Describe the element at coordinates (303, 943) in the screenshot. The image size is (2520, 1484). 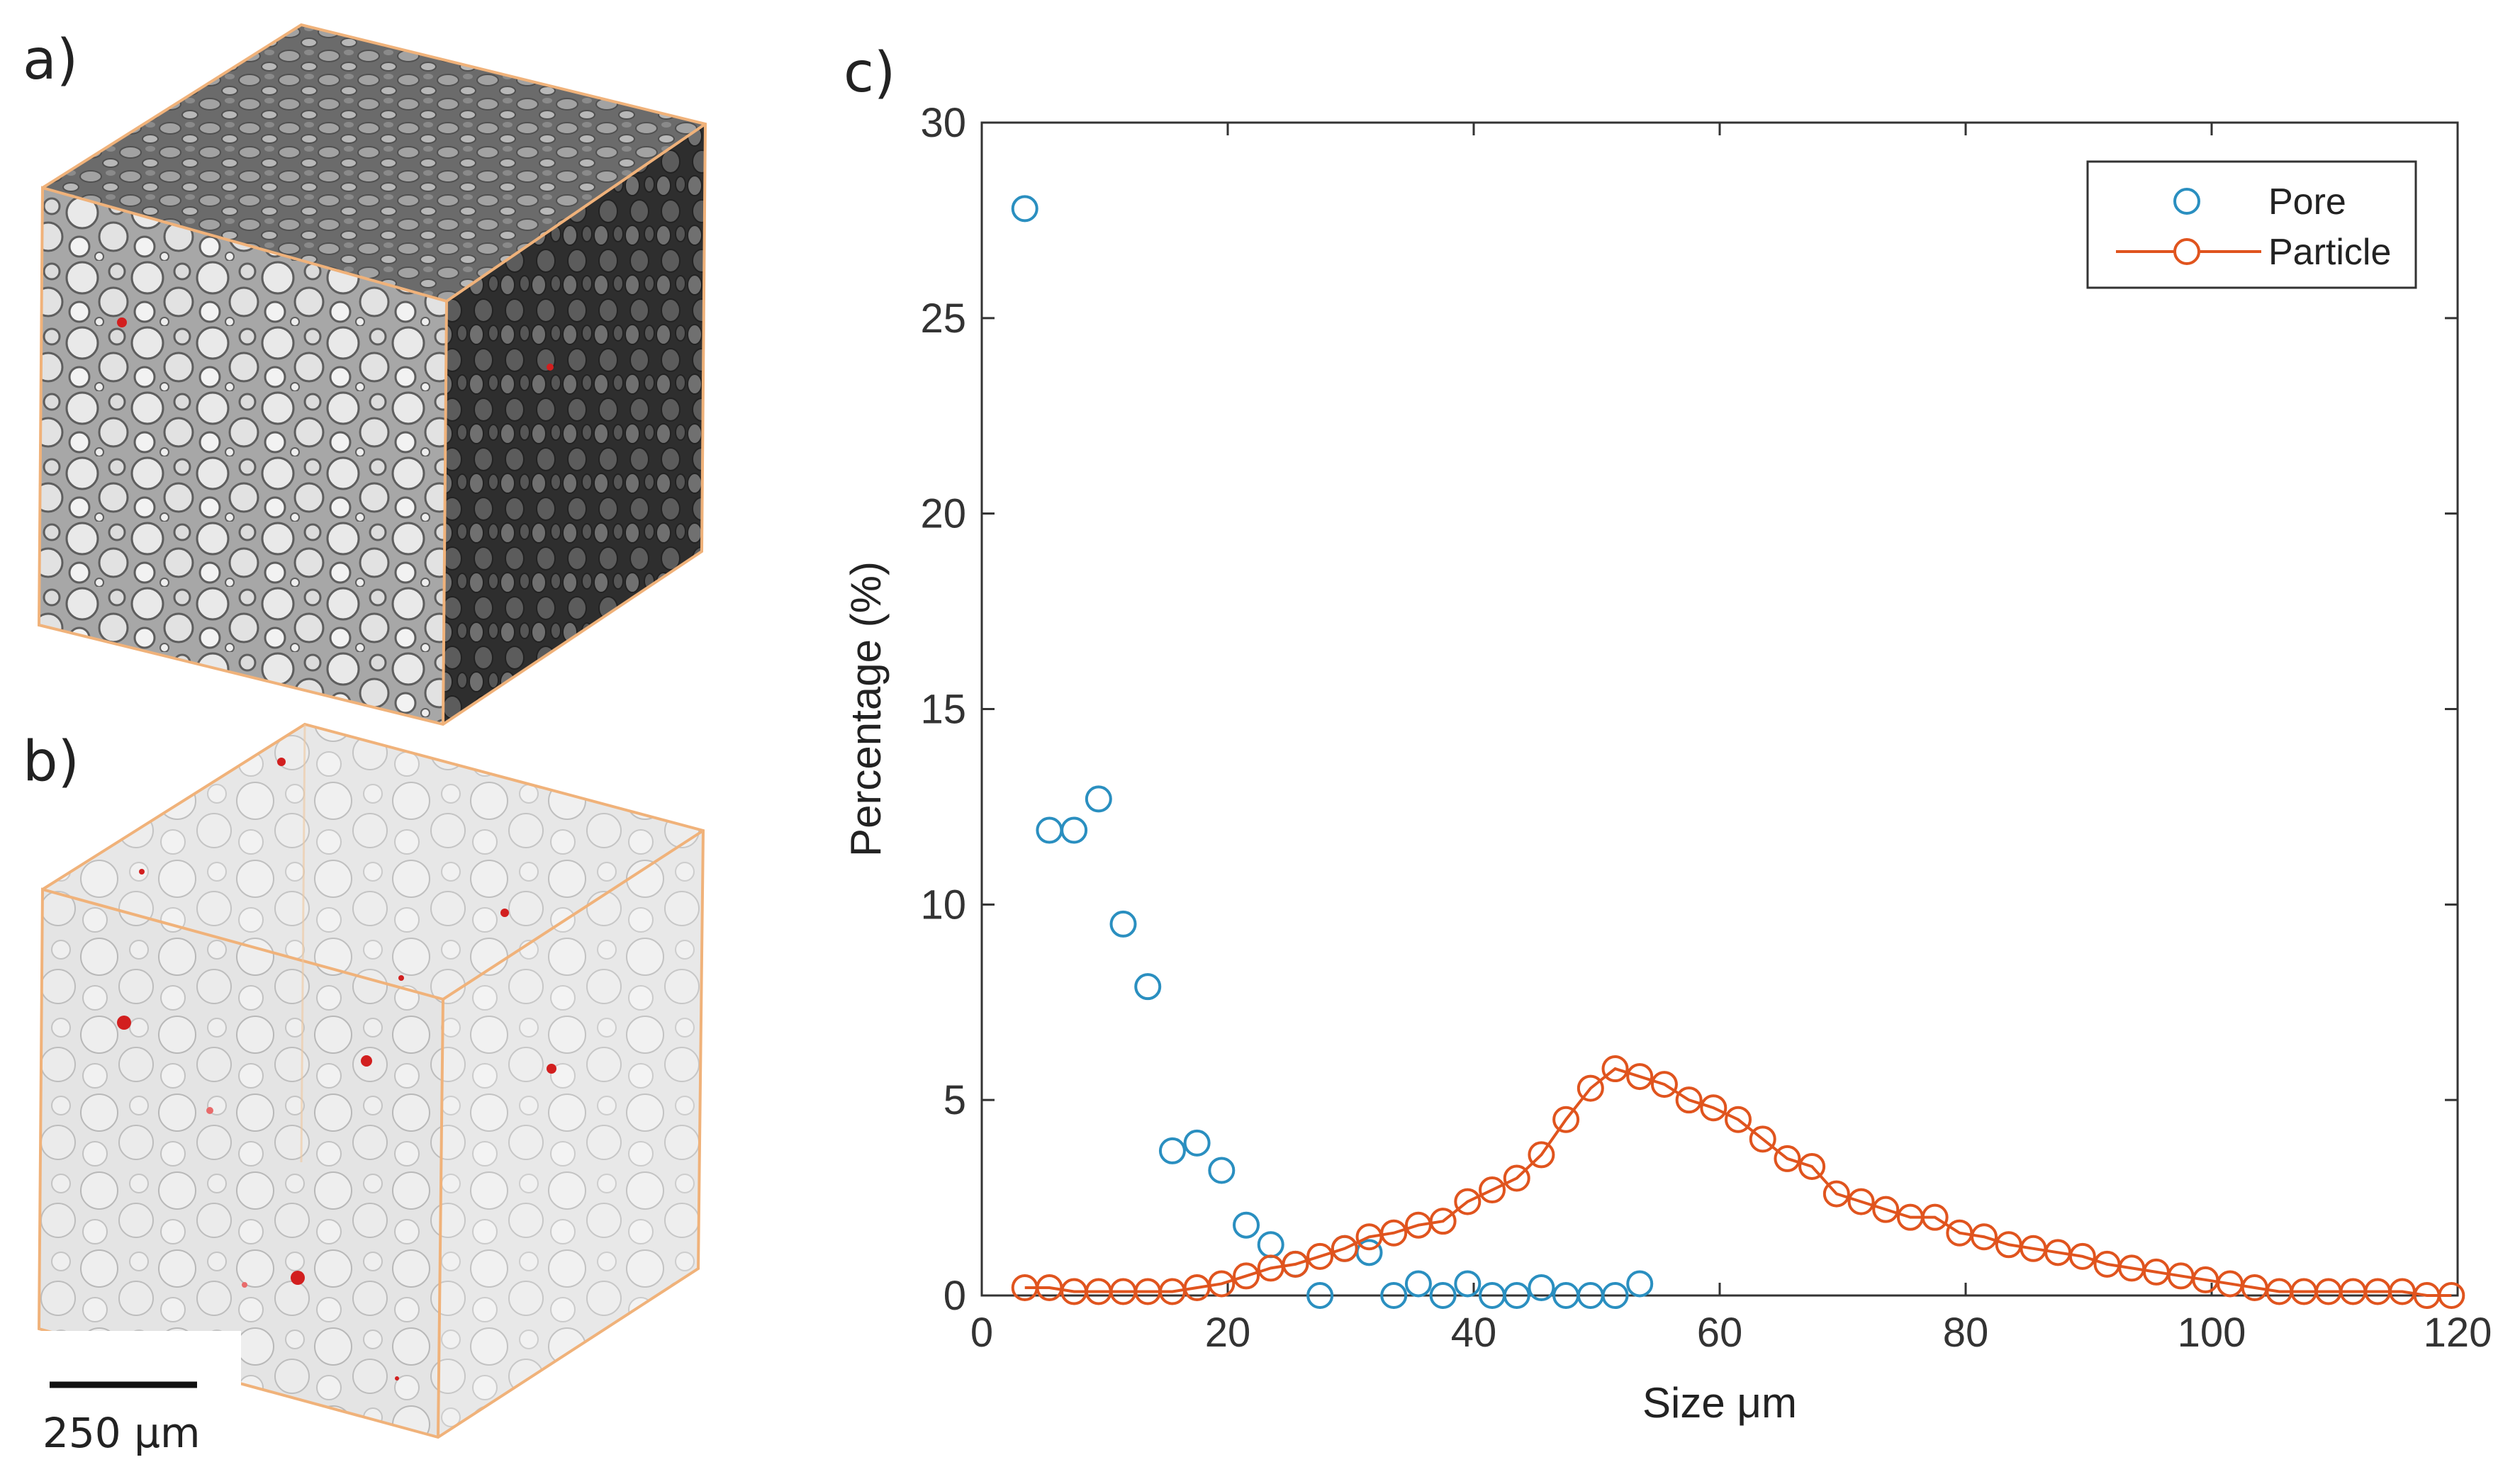
I see `translucent-hidden-edge` at that location.